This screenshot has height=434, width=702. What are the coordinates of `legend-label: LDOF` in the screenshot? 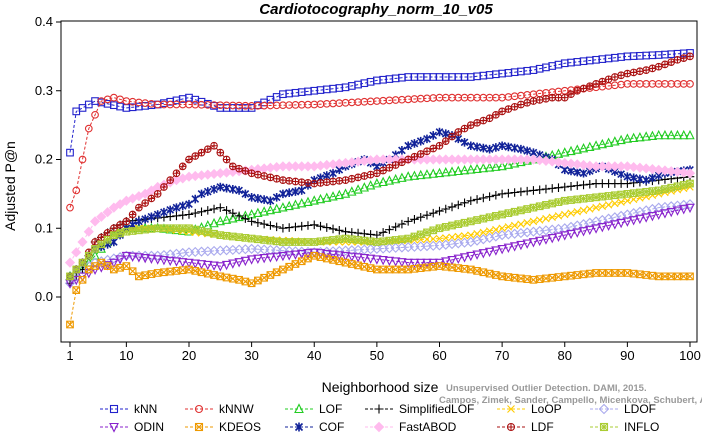 It's located at (640, 409).